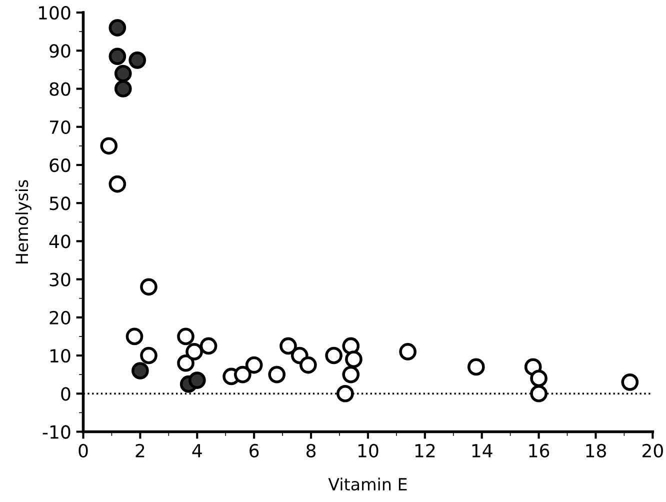  Describe the element at coordinates (60, 127) in the screenshot. I see `y-tick-label: 70` at that location.